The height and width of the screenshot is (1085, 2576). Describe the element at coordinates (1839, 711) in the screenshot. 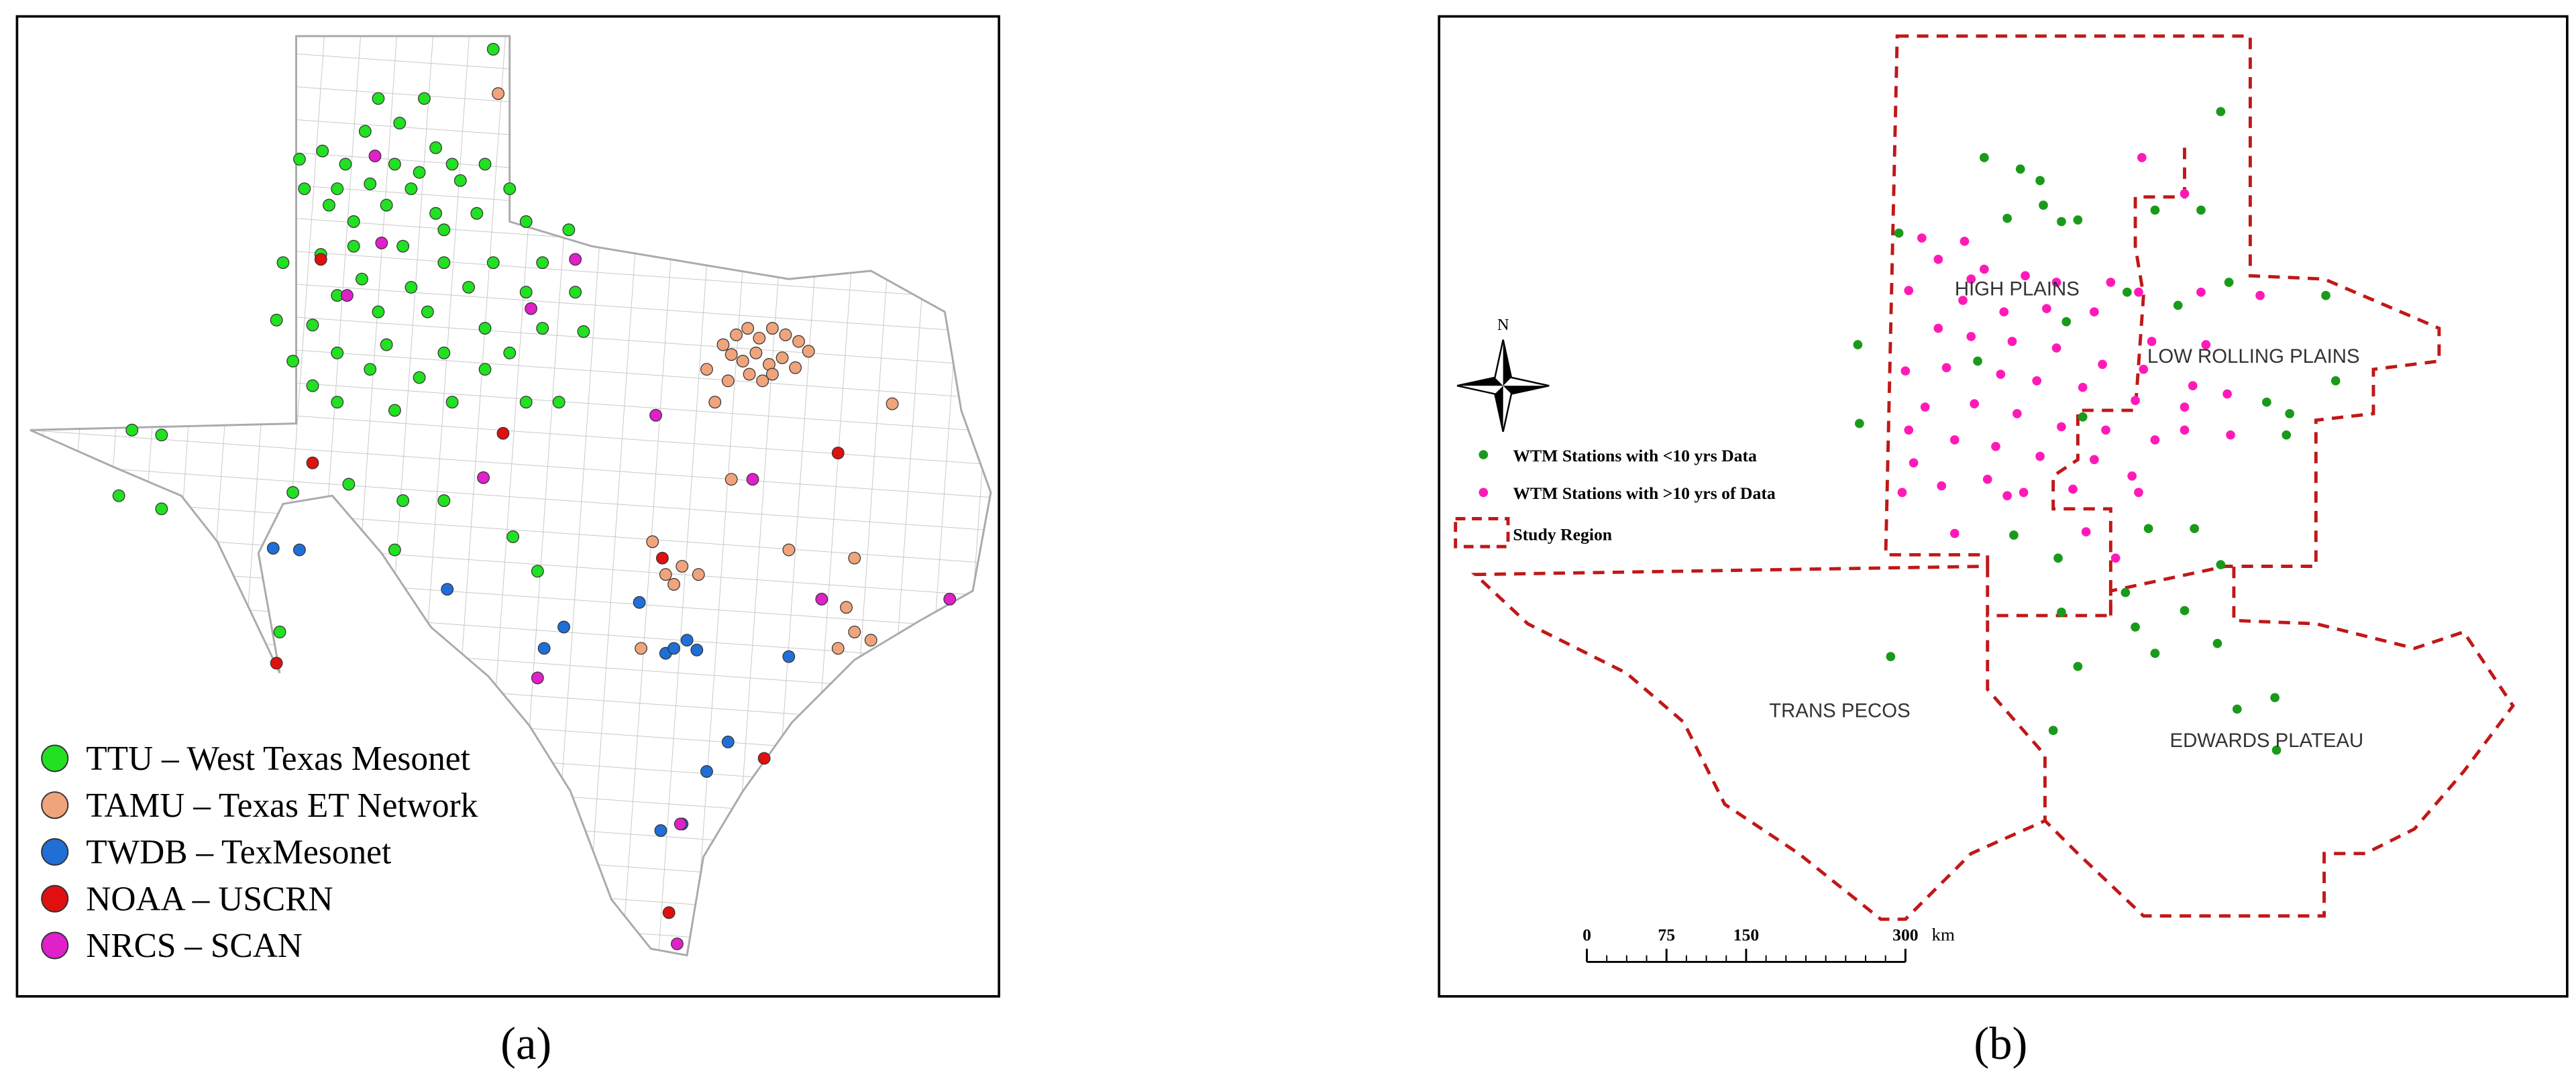

I see `region-label: TRANS PECOS` at that location.